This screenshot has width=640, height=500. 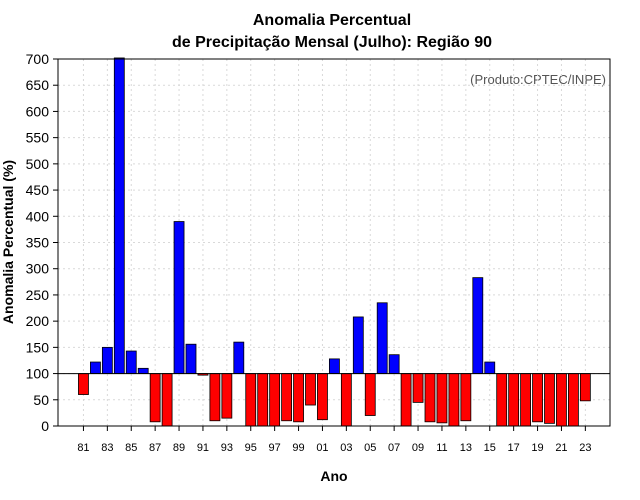 I want to click on x-tick-label-15: 11, so click(x=441, y=448).